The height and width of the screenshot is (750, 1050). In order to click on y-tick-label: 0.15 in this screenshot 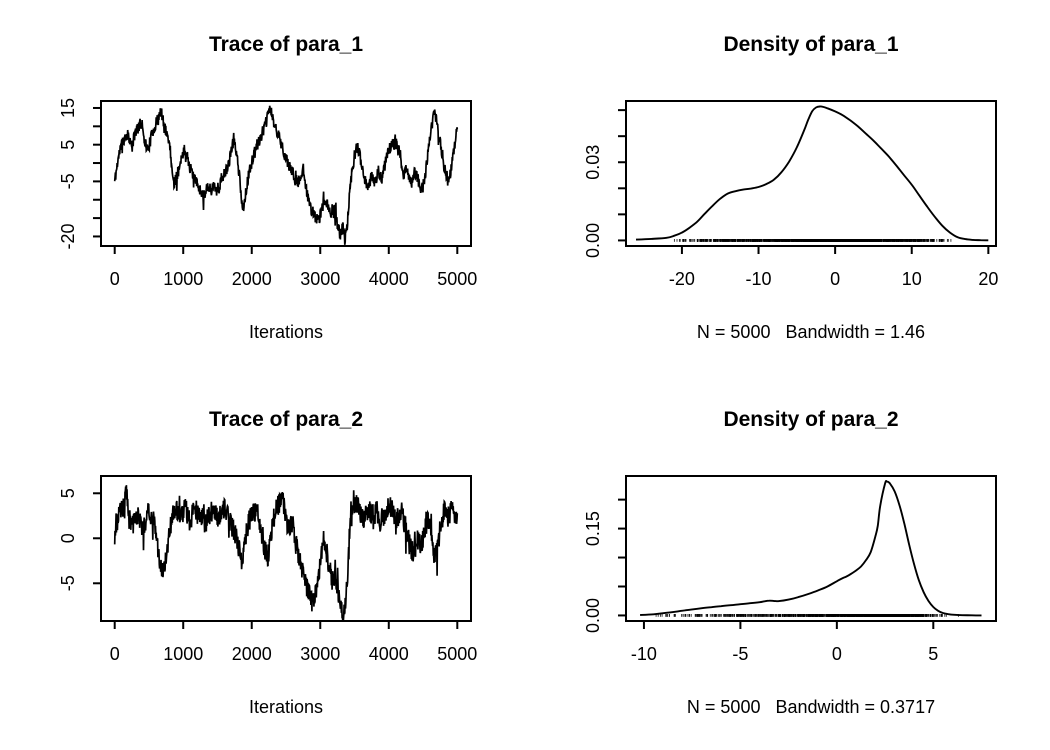, I will do `click(593, 528)`.